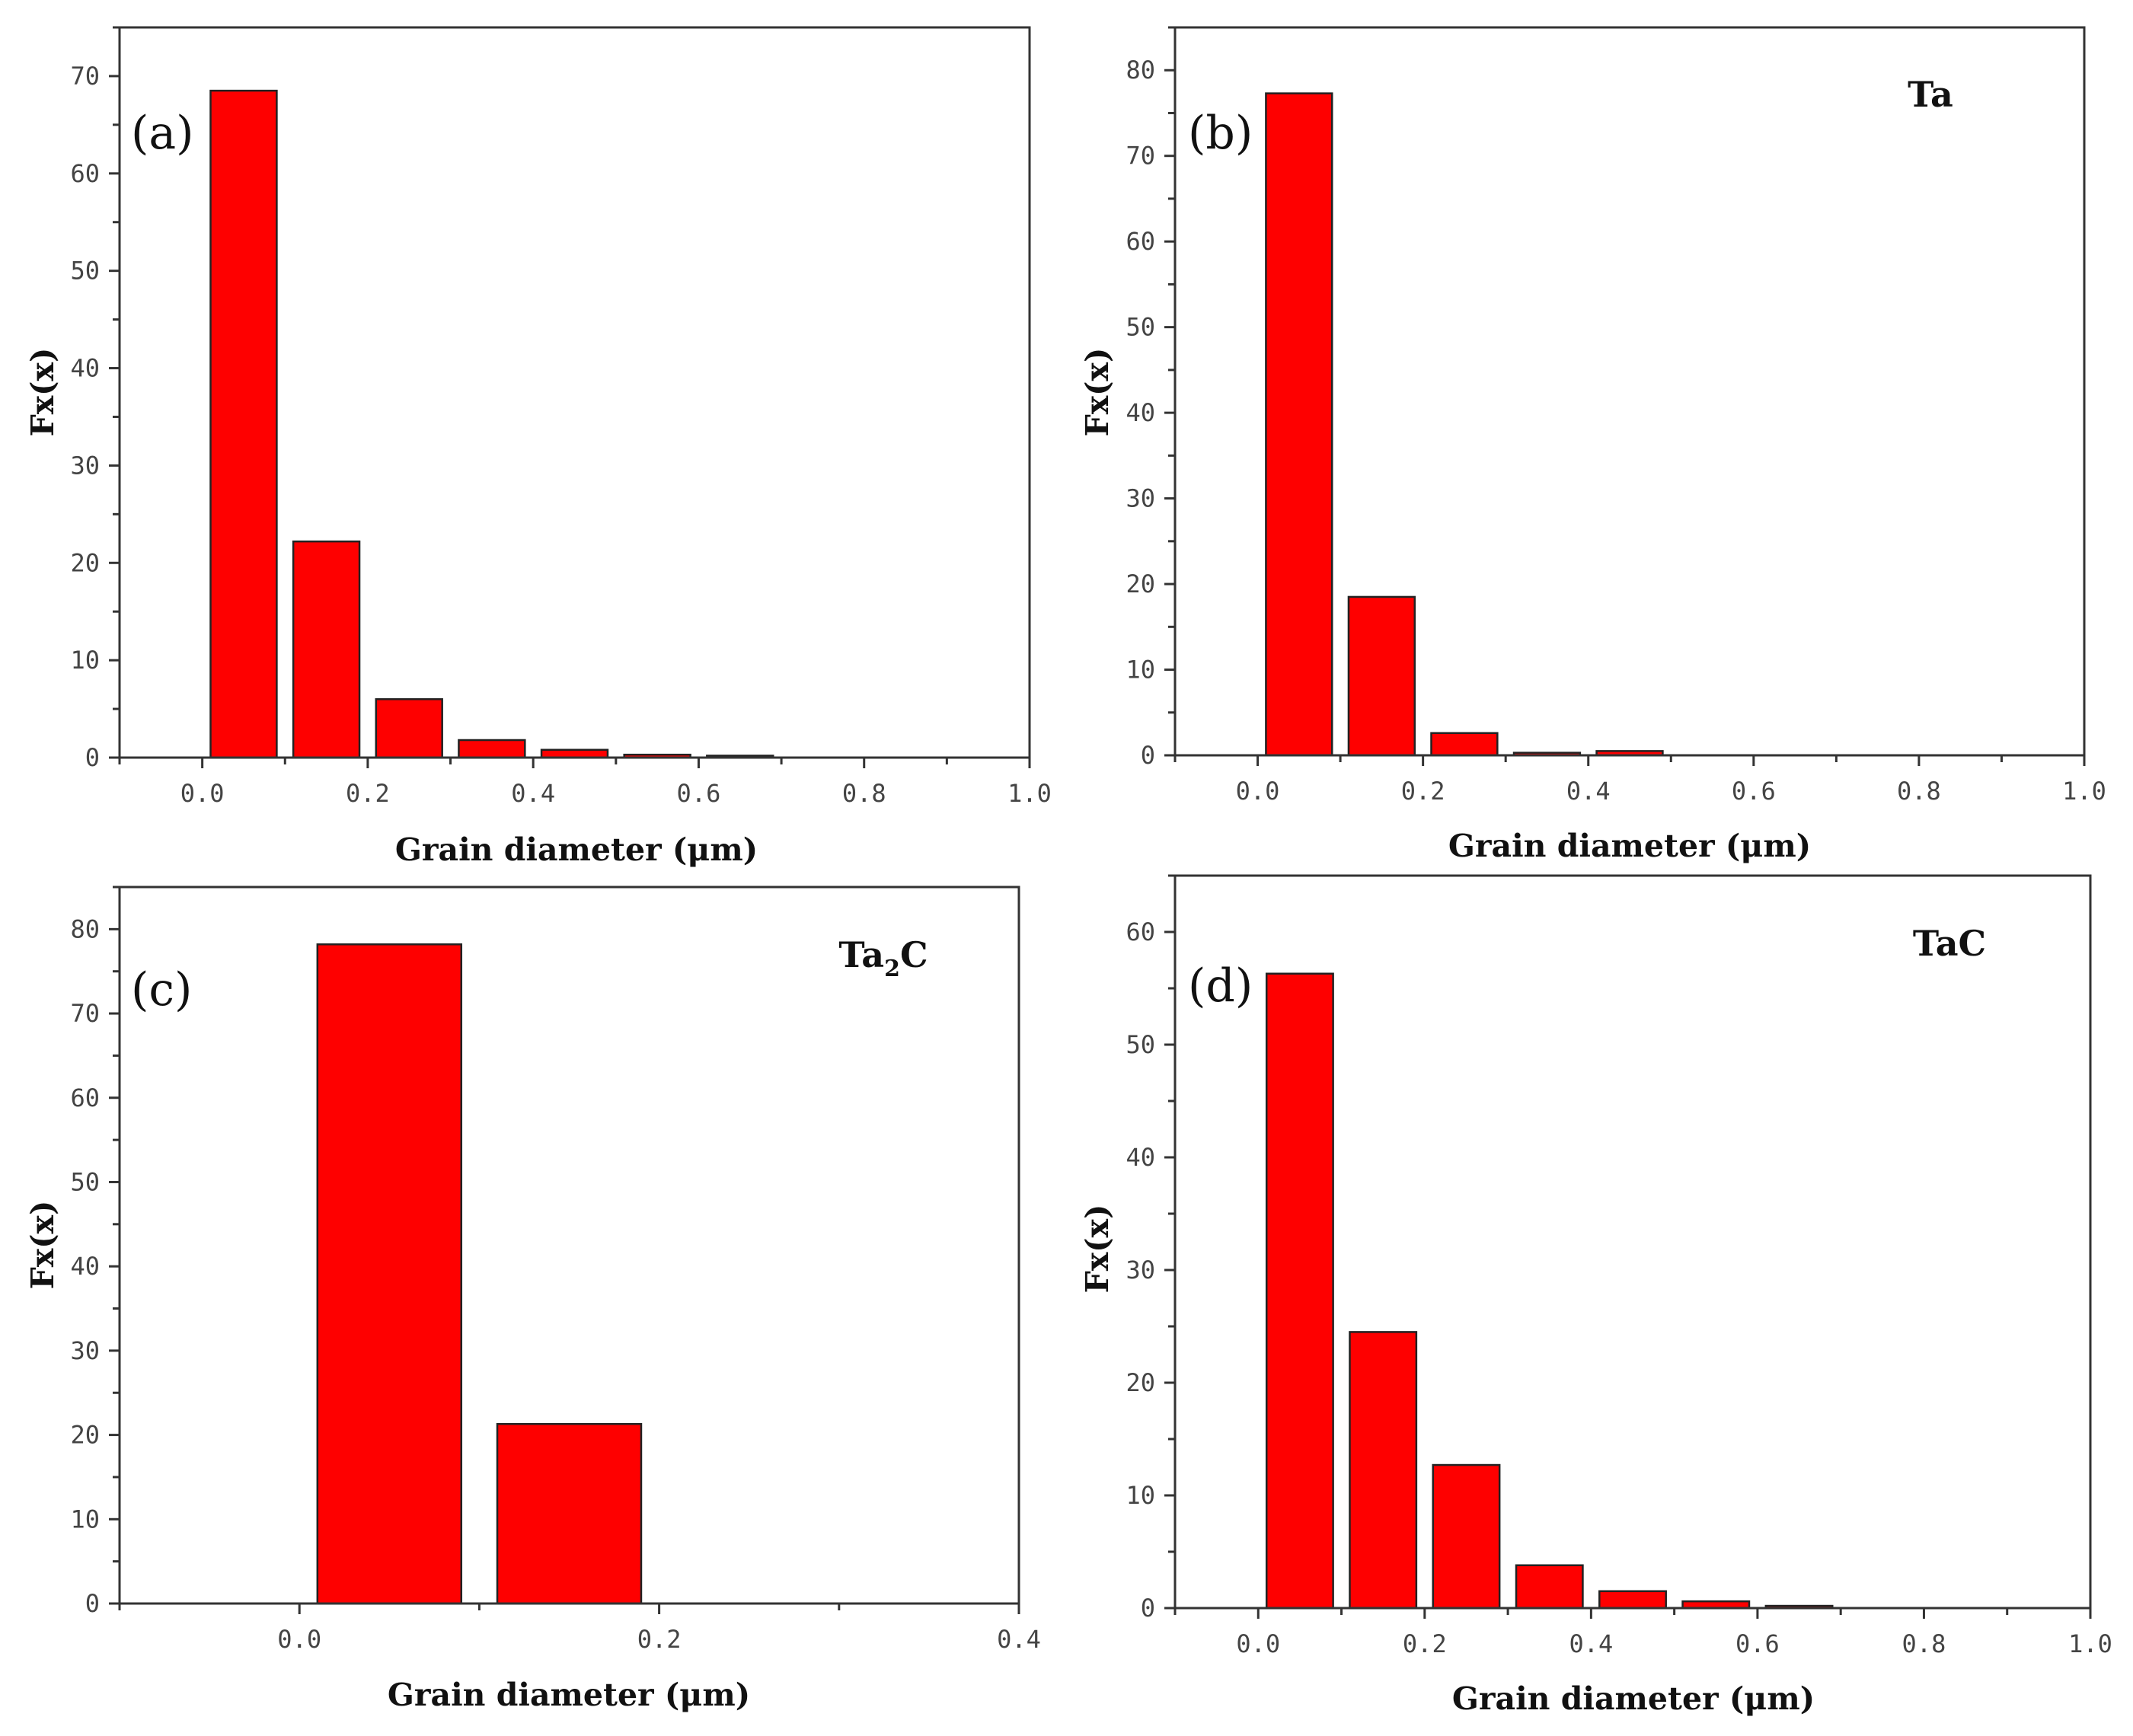  What do you see at coordinates (883, 958) in the screenshot?
I see `series-label: Ta2C` at bounding box center [883, 958].